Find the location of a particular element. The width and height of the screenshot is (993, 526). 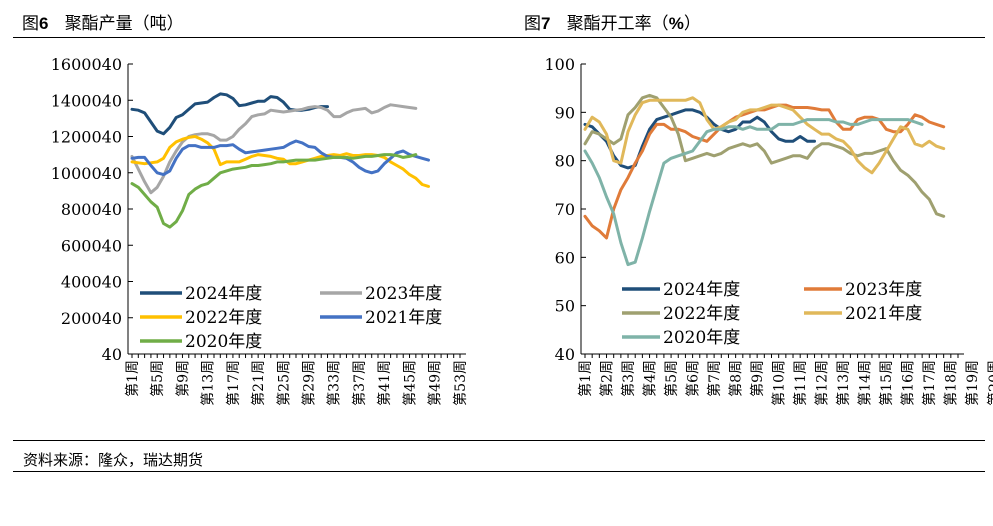

x-tick-label: 第20周 is located at coordinates (989, 383).